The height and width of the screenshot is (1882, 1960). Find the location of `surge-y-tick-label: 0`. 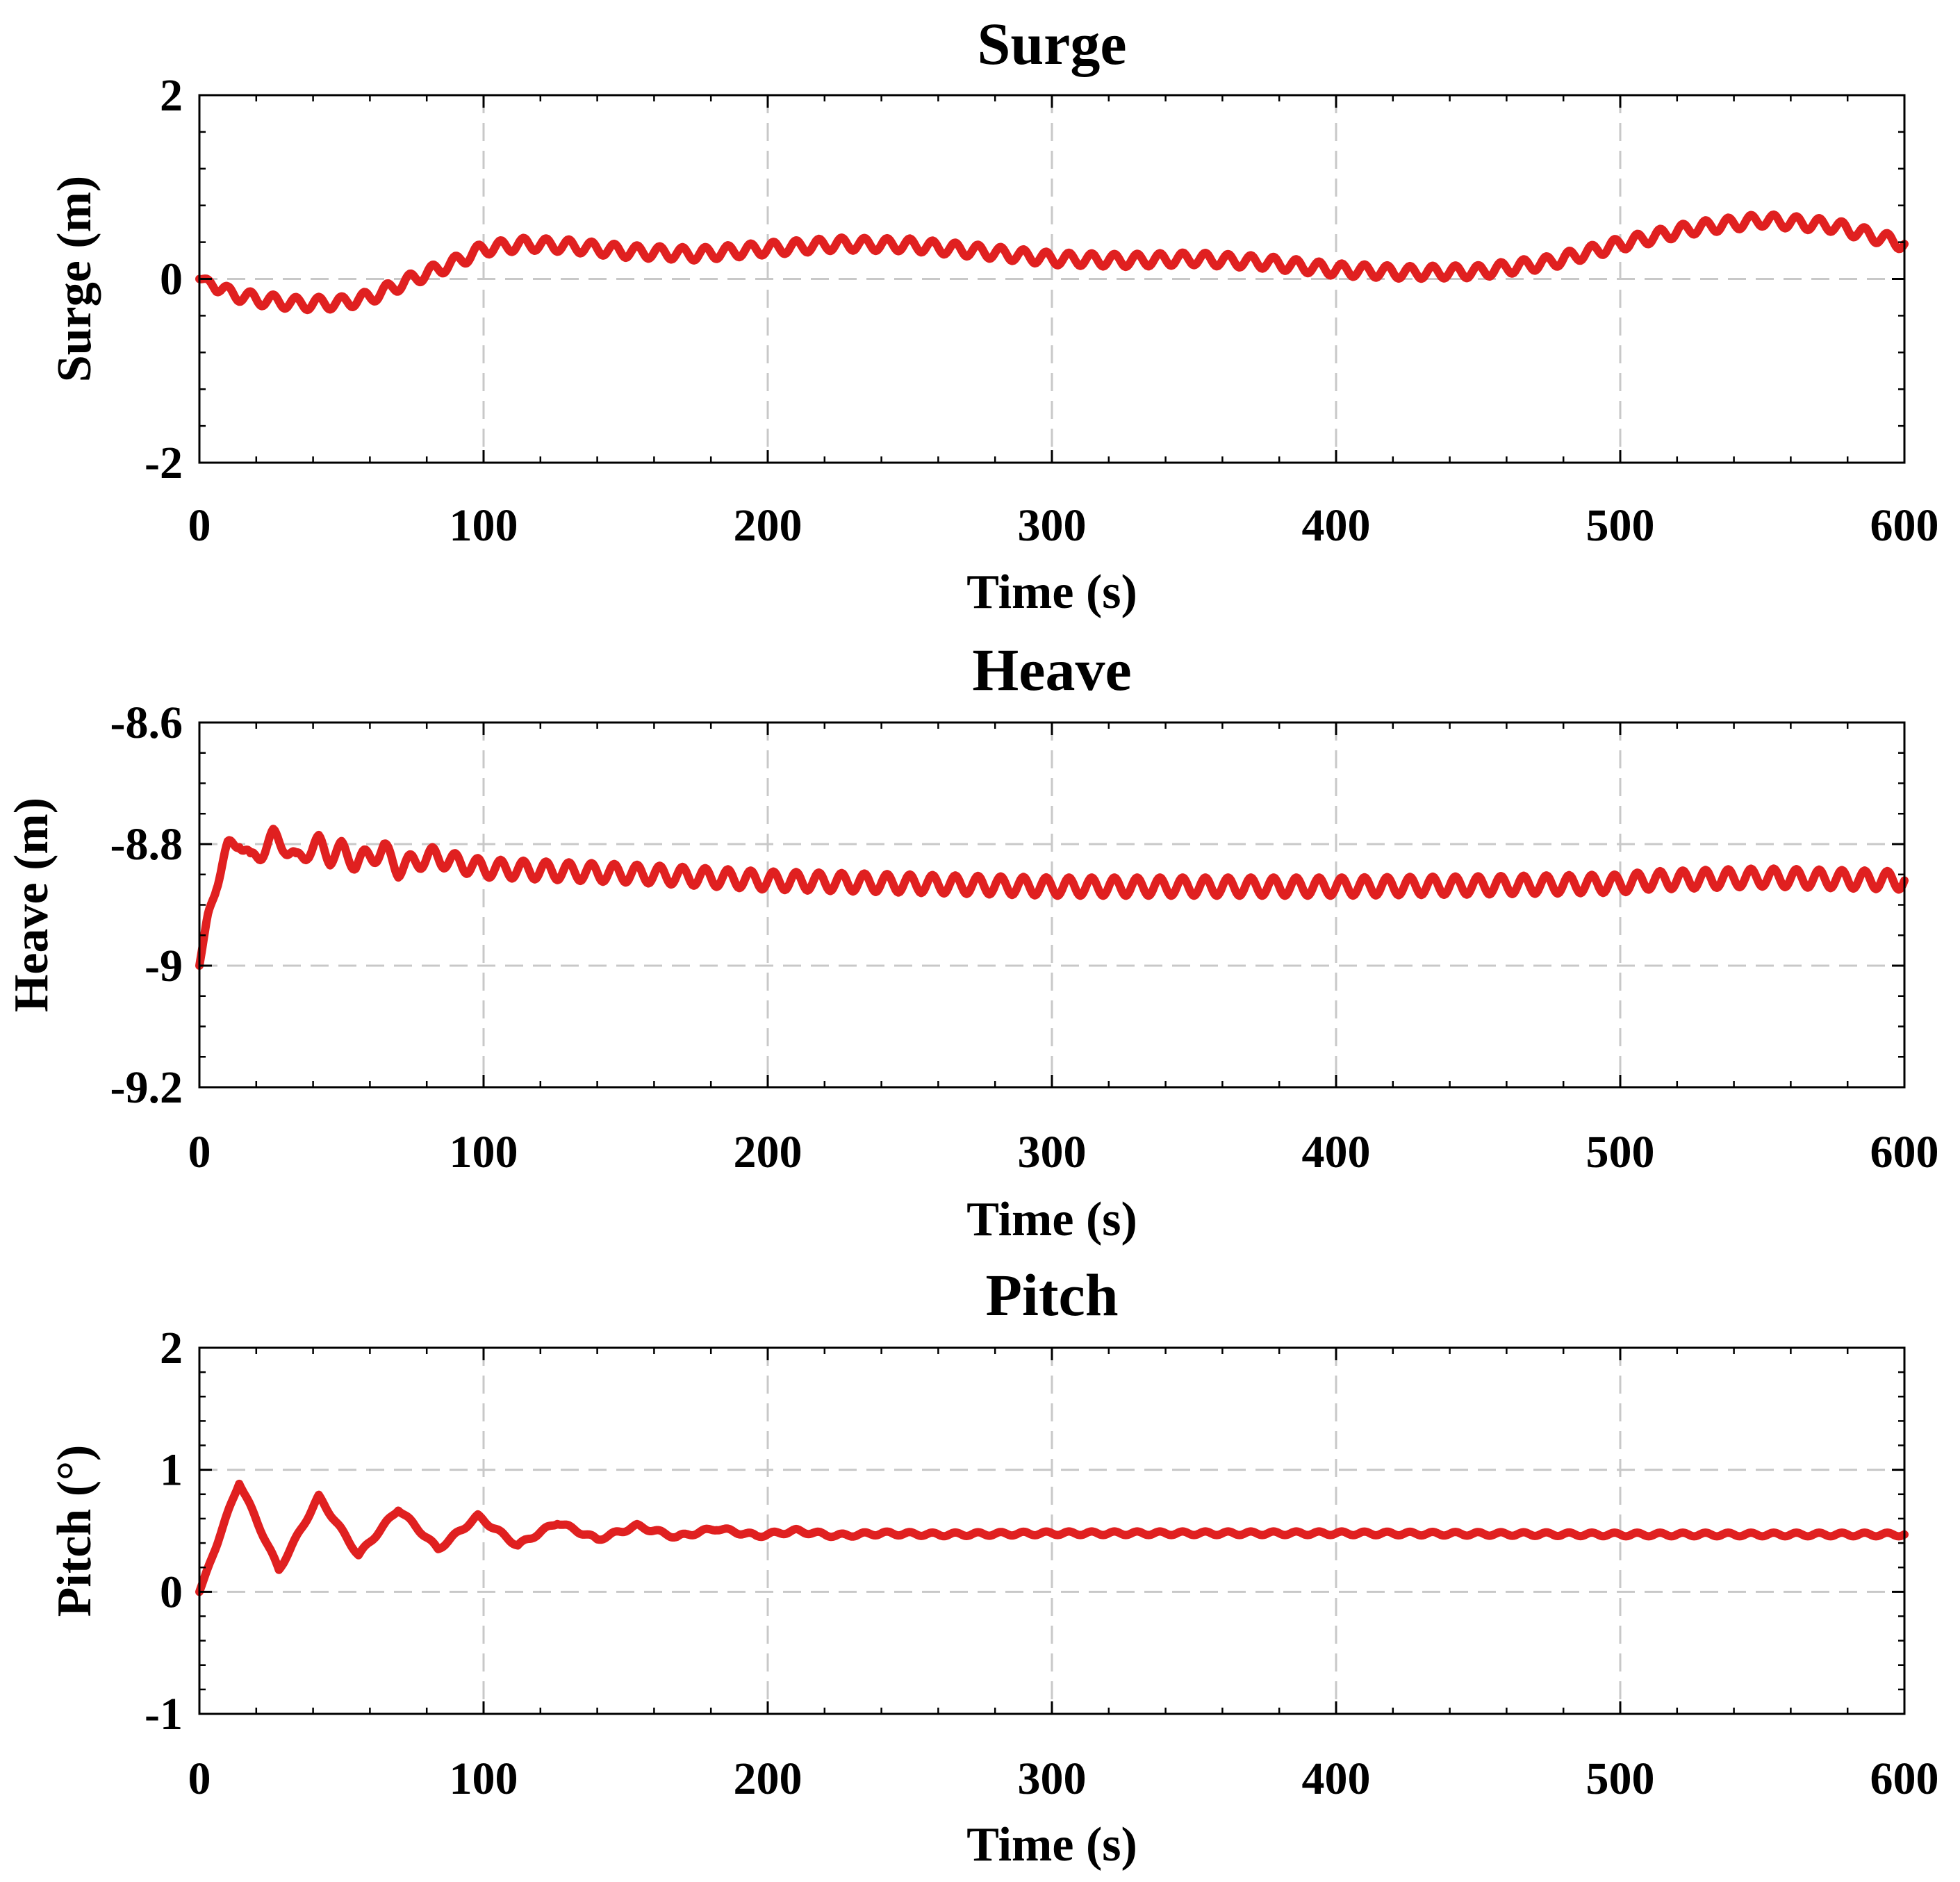

surge-y-tick-label: 0 is located at coordinates (171, 279).